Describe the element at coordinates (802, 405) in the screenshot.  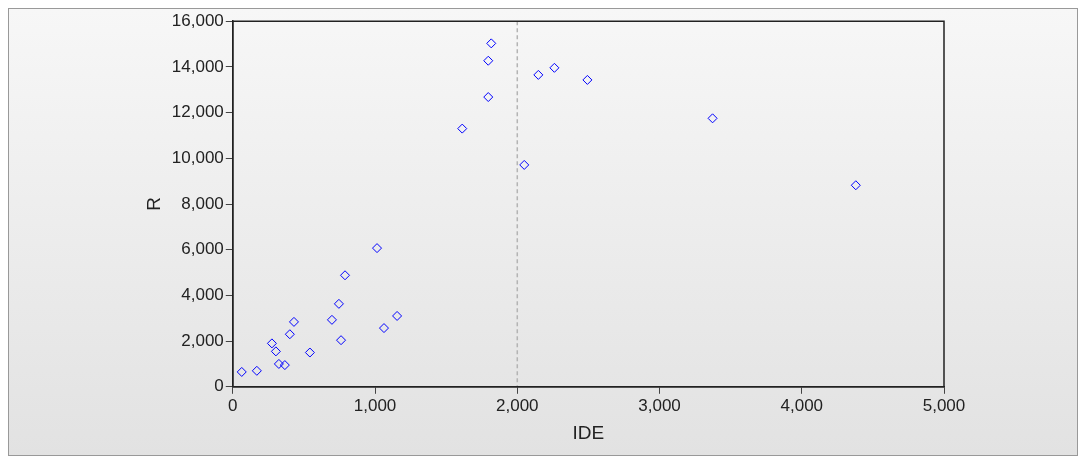
I see `x-tick-label: 4,000` at that location.